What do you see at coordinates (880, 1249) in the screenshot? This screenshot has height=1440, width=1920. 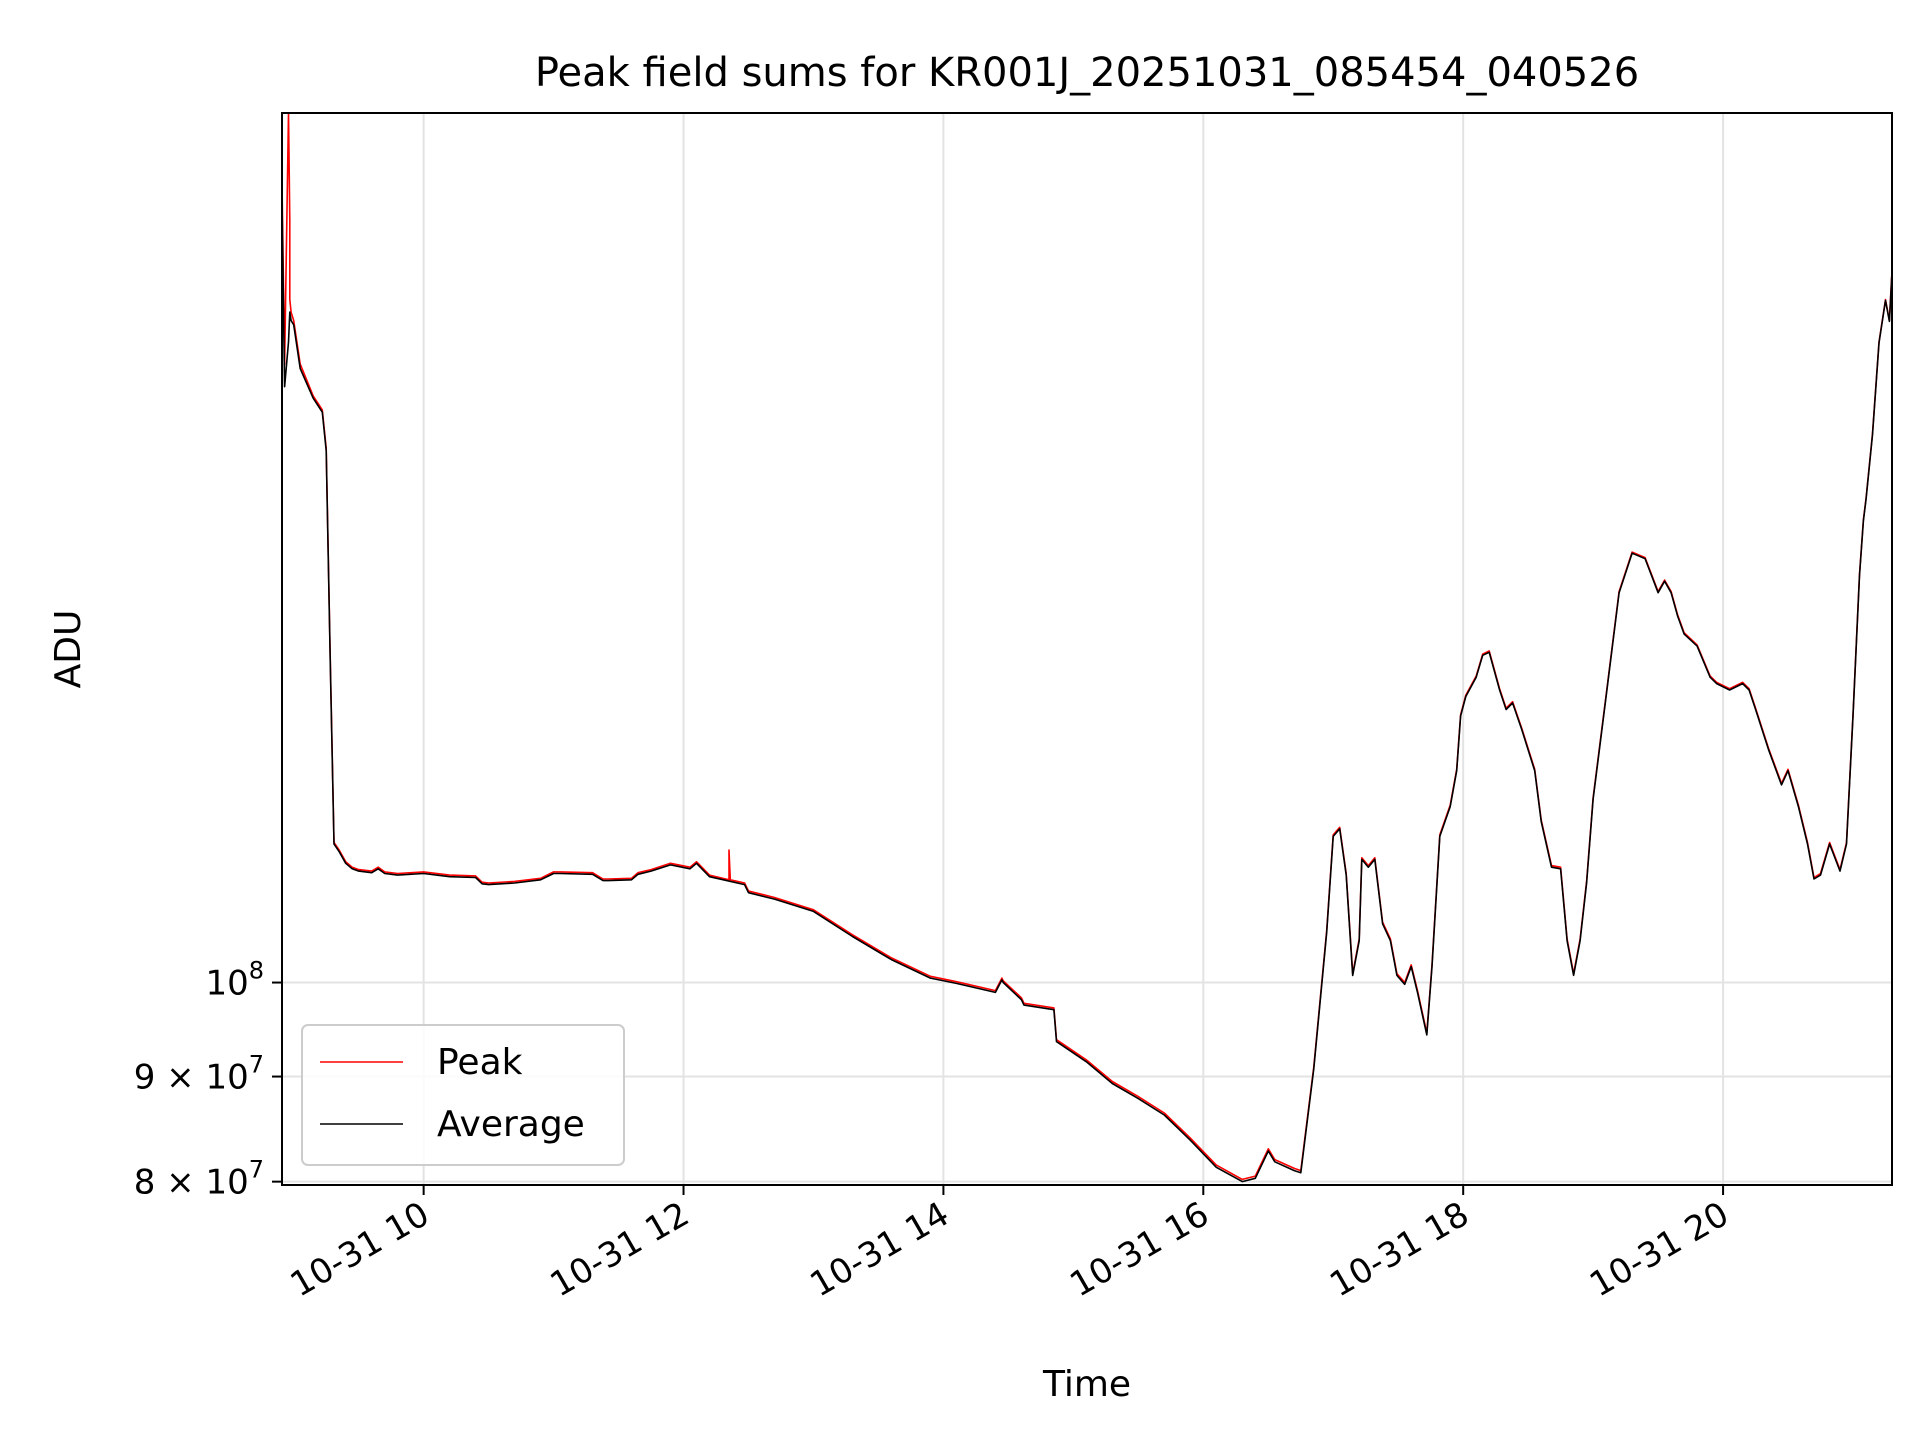 I see `x-tick-label: 10-31 14` at bounding box center [880, 1249].